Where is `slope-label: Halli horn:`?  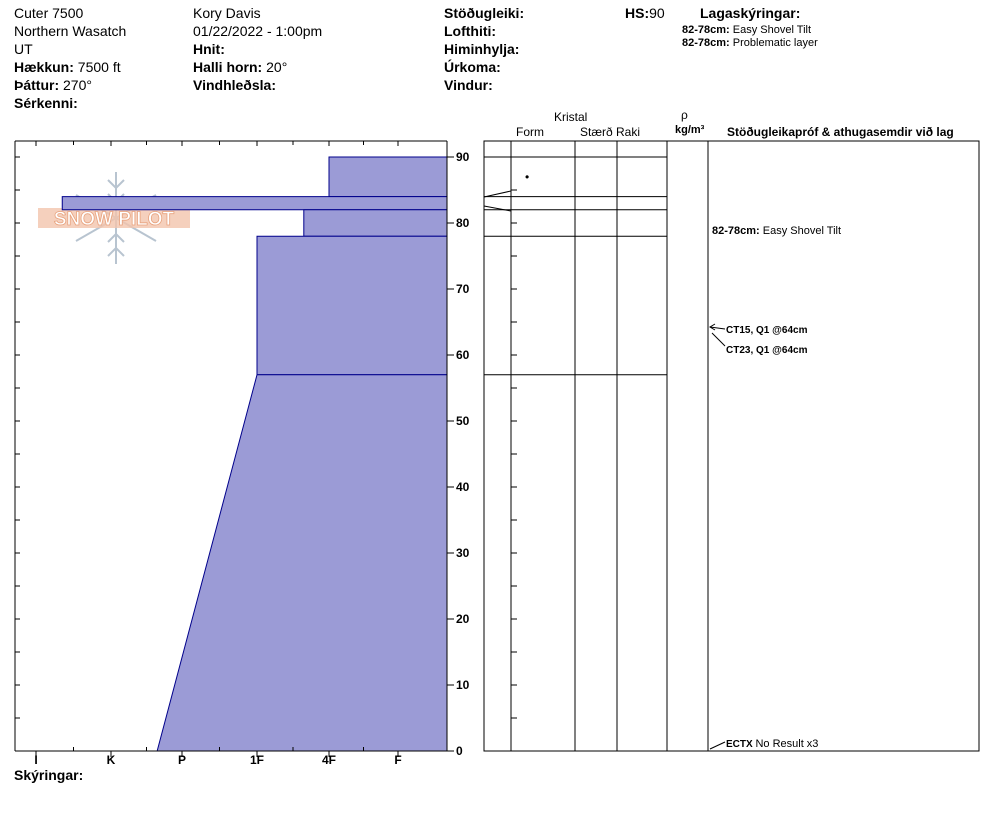
slope-label: Halli horn: is located at coordinates (228, 67).